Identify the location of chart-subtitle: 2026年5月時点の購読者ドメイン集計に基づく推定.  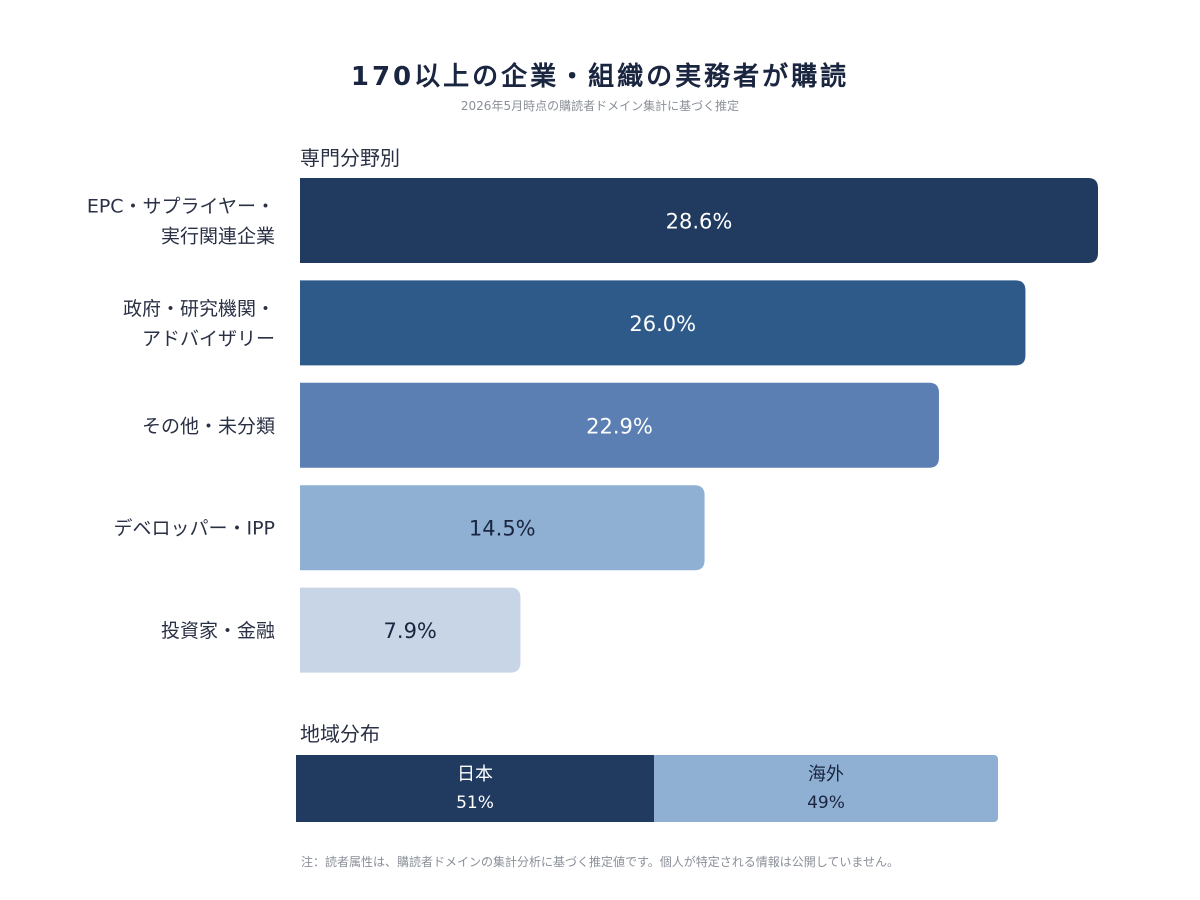
(600, 106).